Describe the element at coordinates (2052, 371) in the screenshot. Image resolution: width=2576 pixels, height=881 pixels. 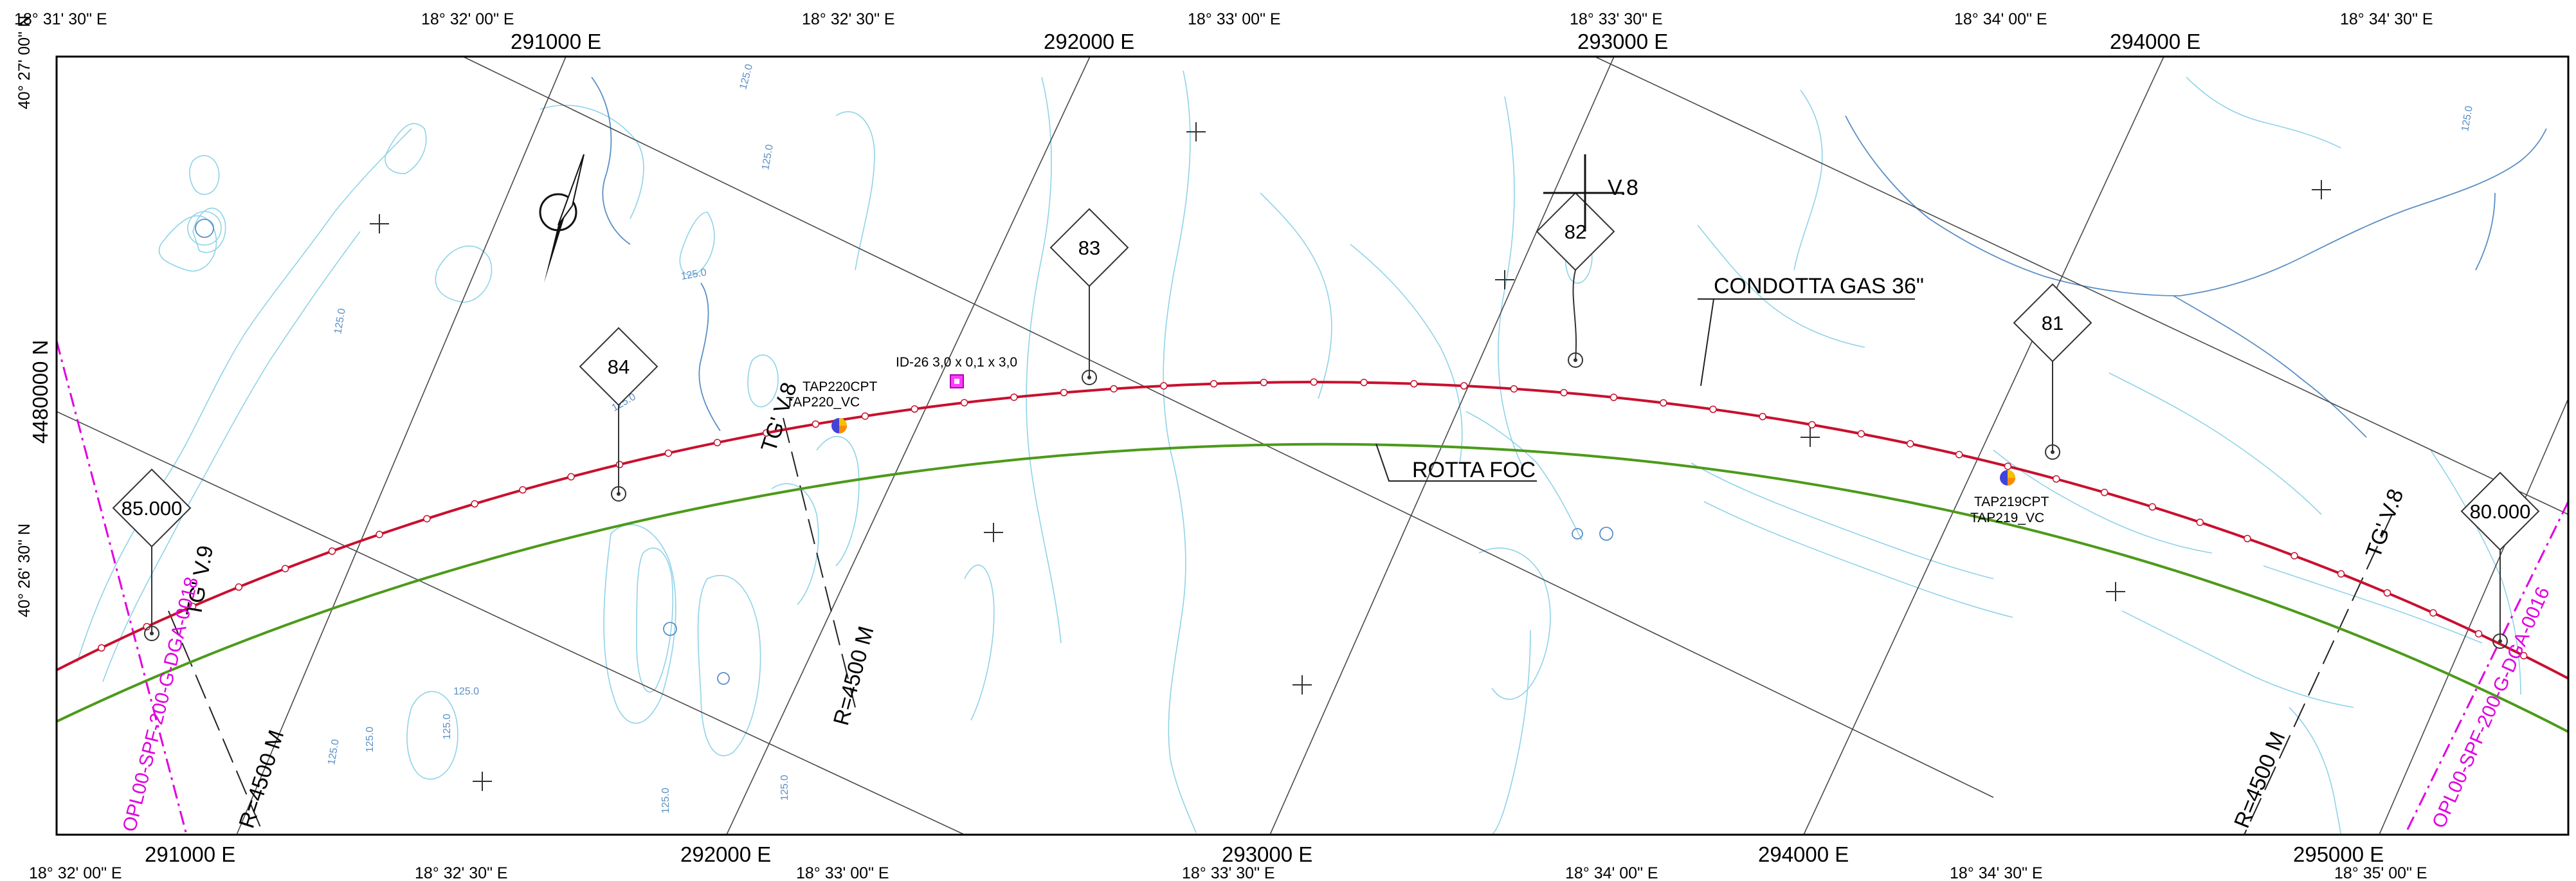
I see `kp-marker-81: 81` at that location.